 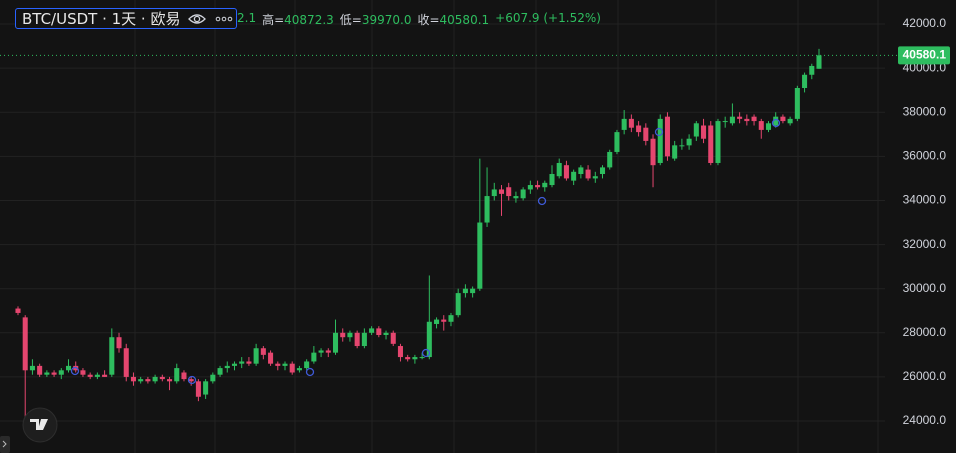 I want to click on eye-icon, so click(x=197, y=19).